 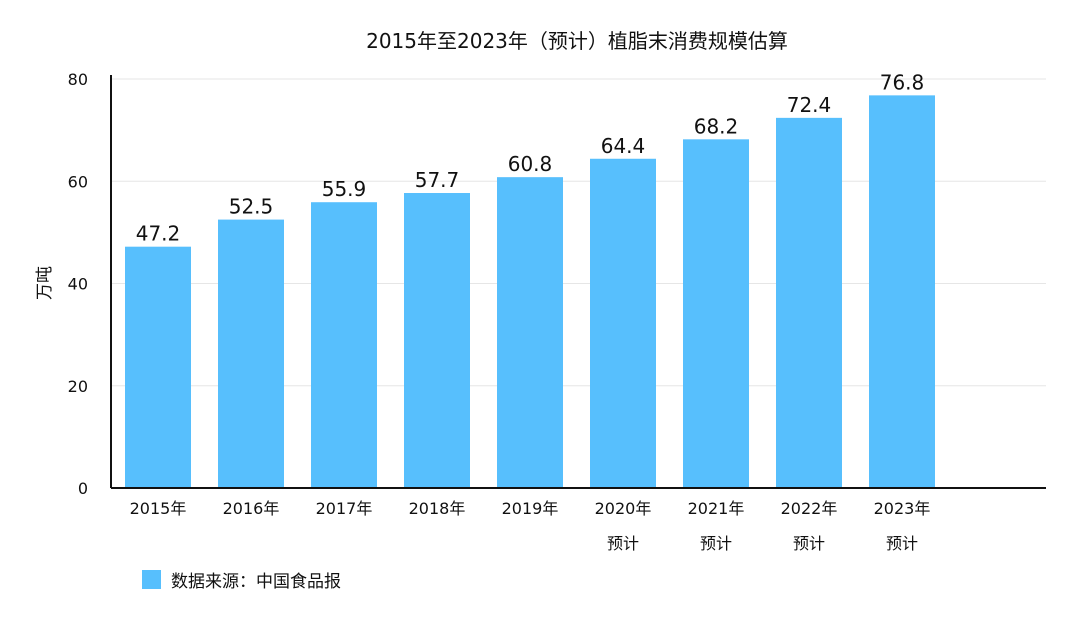 What do you see at coordinates (256, 582) in the screenshot?
I see `legend-label: 数据来源：中国食品报` at bounding box center [256, 582].